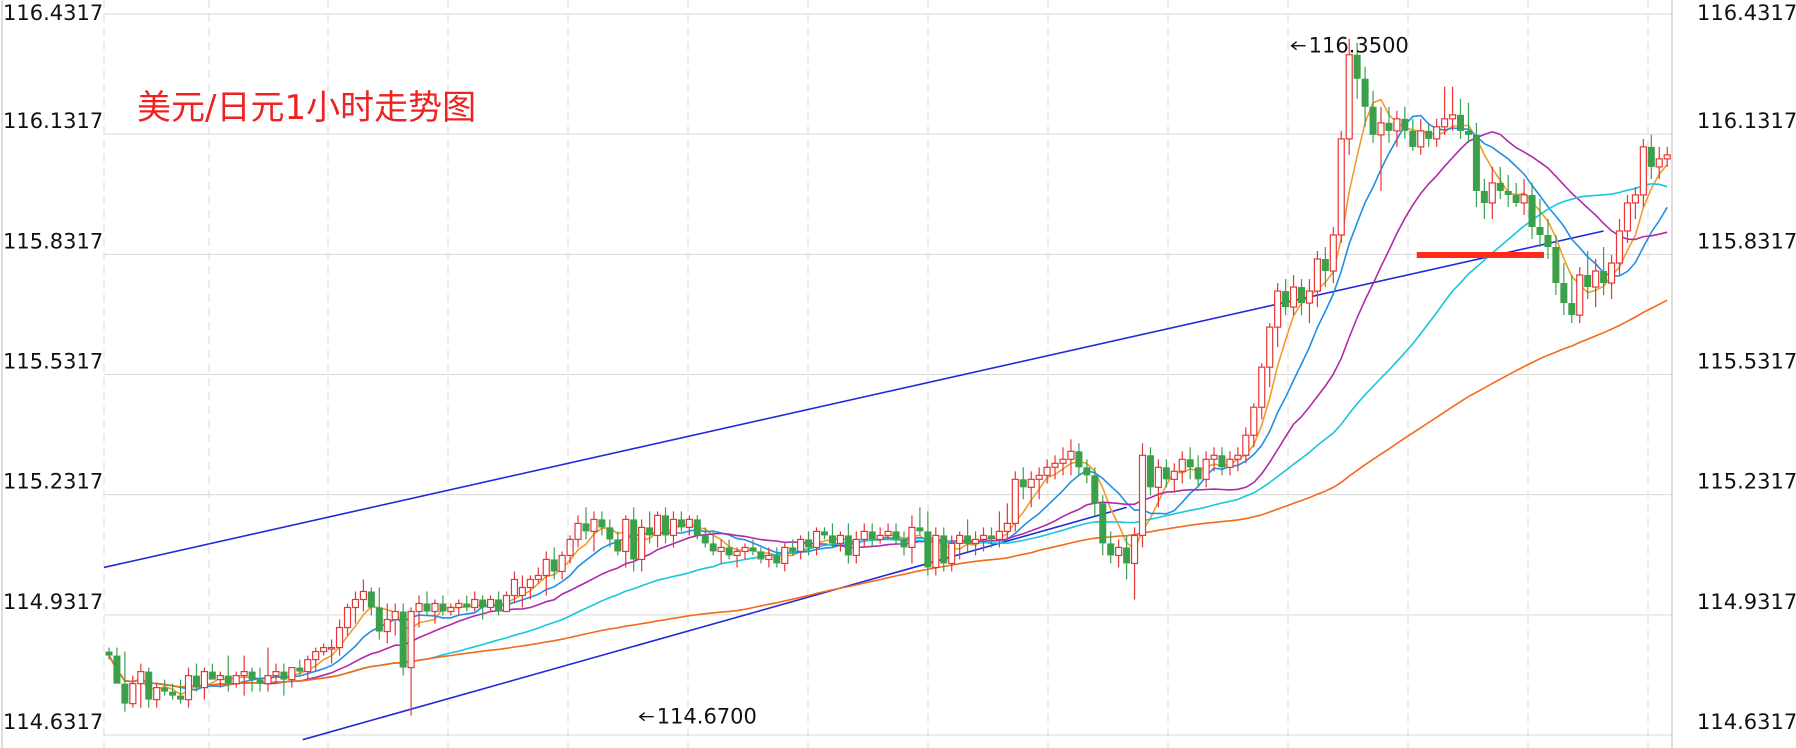  I want to click on y-tick-label-left: 116.1317, so click(53, 121).